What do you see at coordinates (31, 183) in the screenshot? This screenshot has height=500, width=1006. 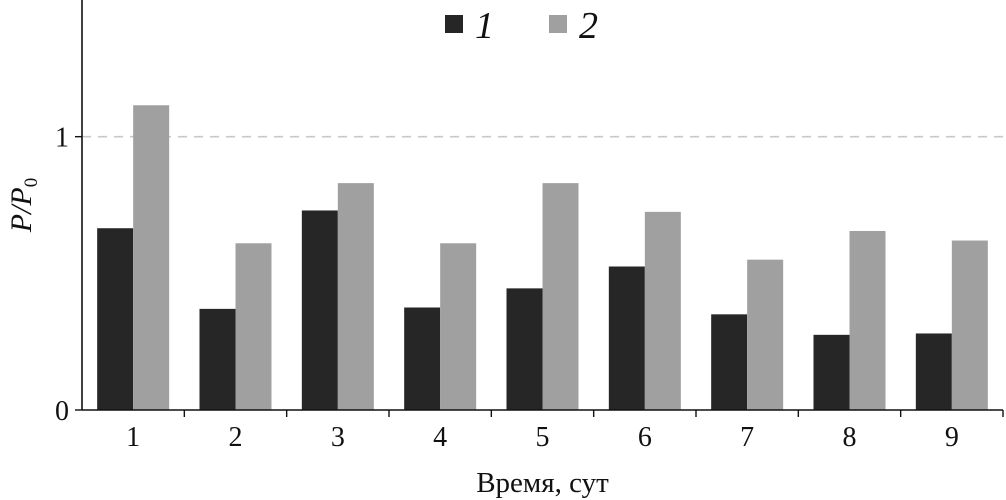 I see `y-axis-title-subscript: 0` at bounding box center [31, 183].